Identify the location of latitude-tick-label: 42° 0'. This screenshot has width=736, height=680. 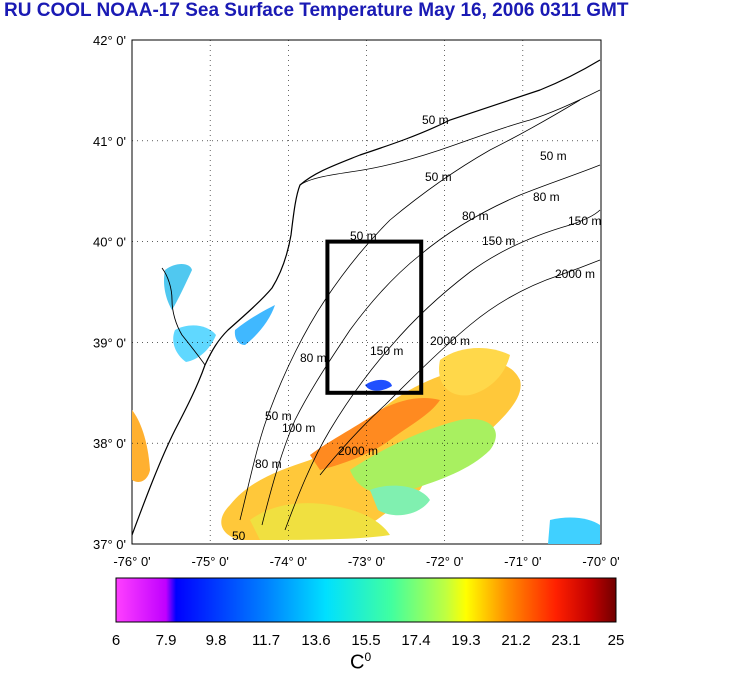
(109, 40).